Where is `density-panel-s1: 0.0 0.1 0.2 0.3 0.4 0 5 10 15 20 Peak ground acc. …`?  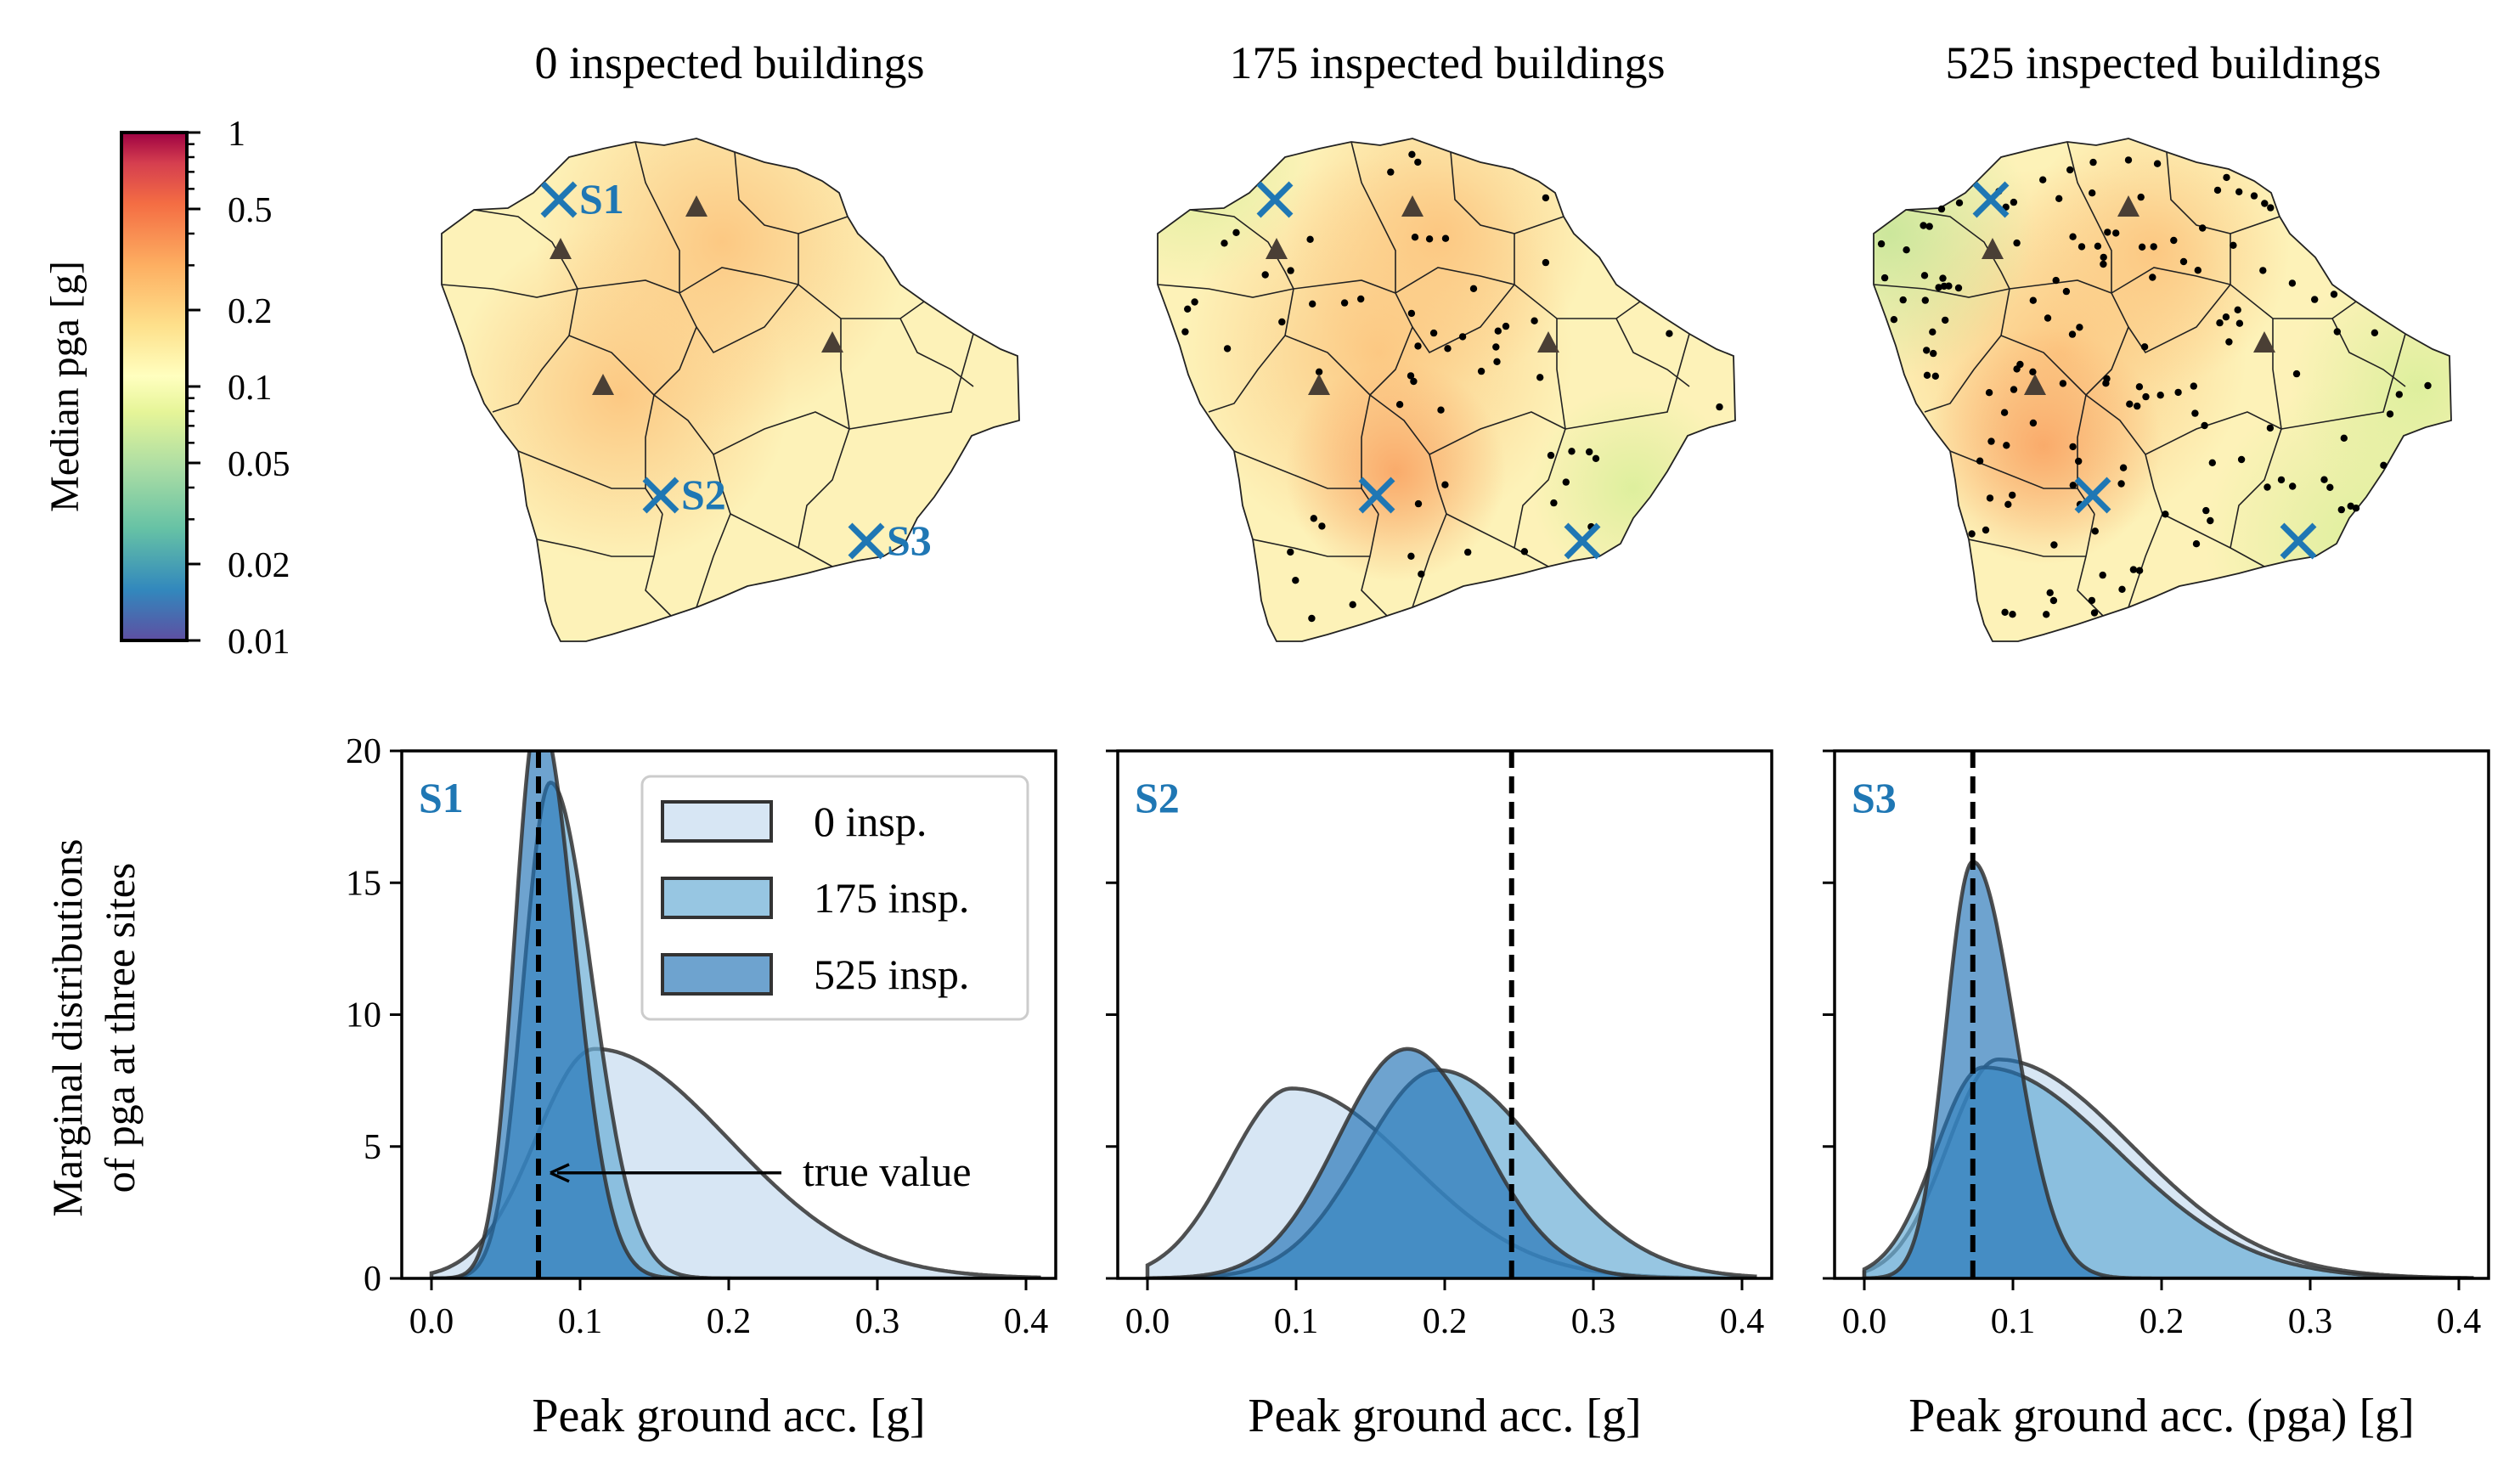
density-panel-s1: 0.0 0.1 0.2 0.3 0.4 0 5 10 15 20 Peak ground acc. … is located at coordinates (702, 1087).